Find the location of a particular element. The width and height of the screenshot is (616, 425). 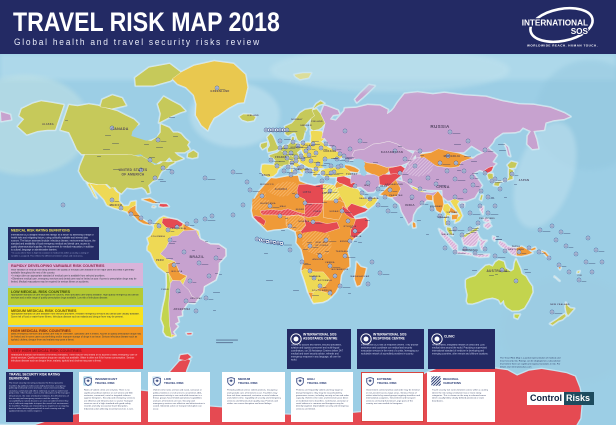

svg-text: NORWAY is located at coordinates (297, 119).